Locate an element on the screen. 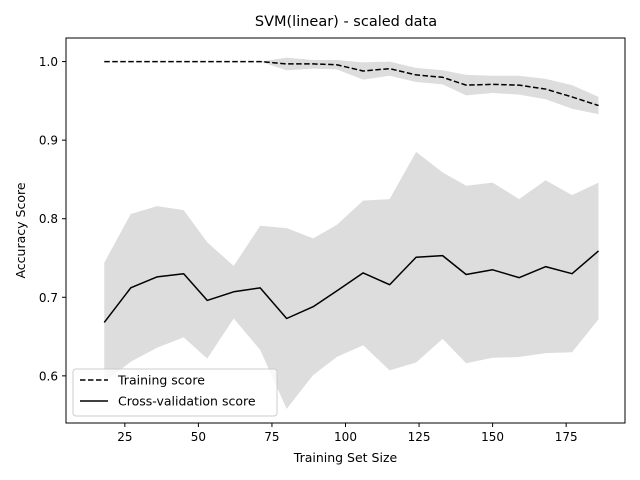 The height and width of the screenshot is (480, 640). cross-validation-score-line is located at coordinates (351, 286).